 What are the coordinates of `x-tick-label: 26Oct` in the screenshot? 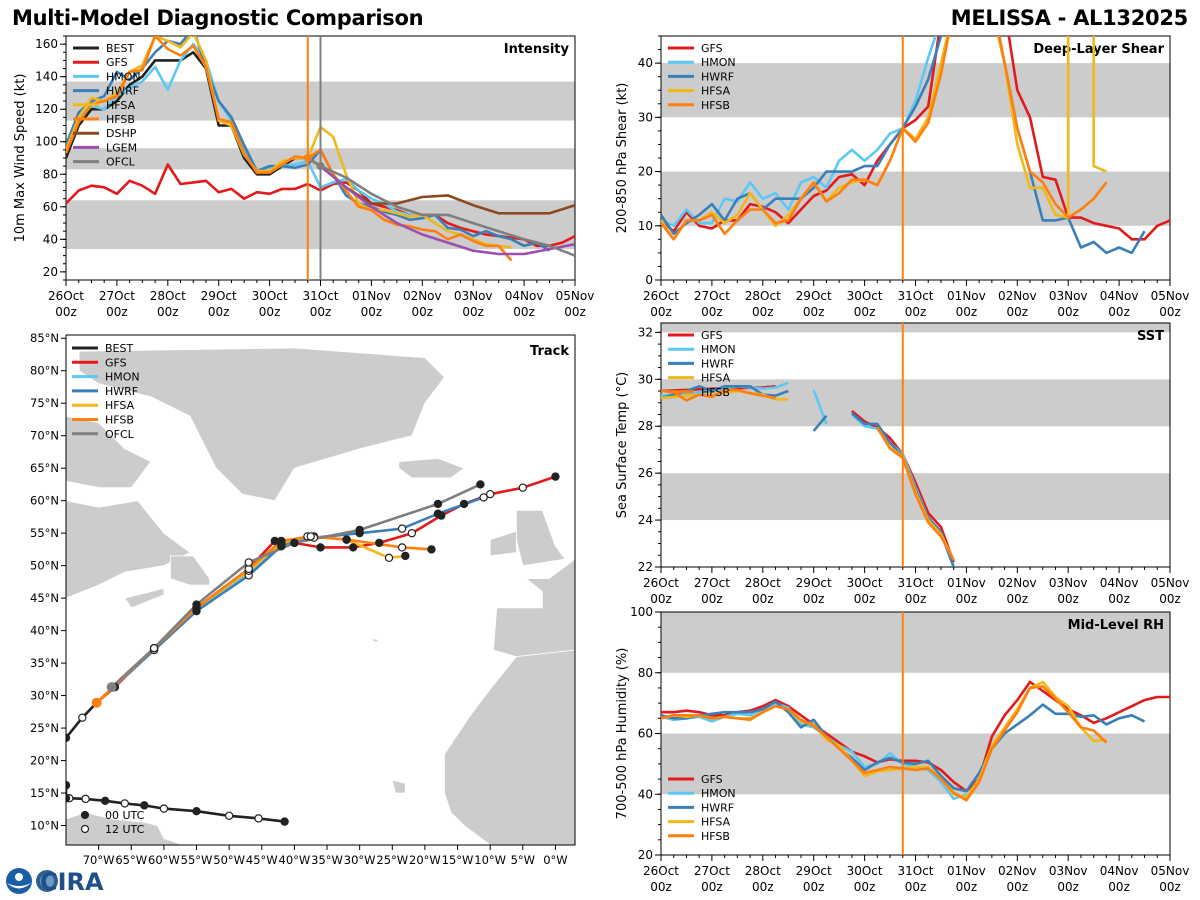 It's located at (66, 296).